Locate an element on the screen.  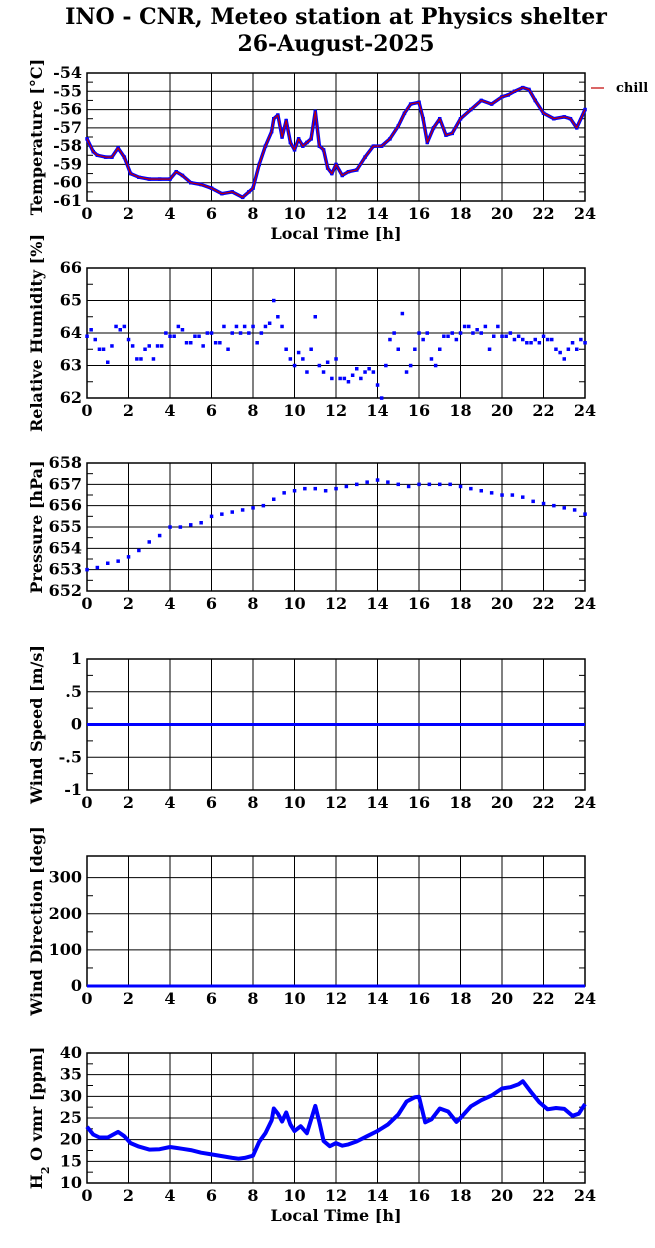
legend-label: chill is located at coordinates (632, 88).